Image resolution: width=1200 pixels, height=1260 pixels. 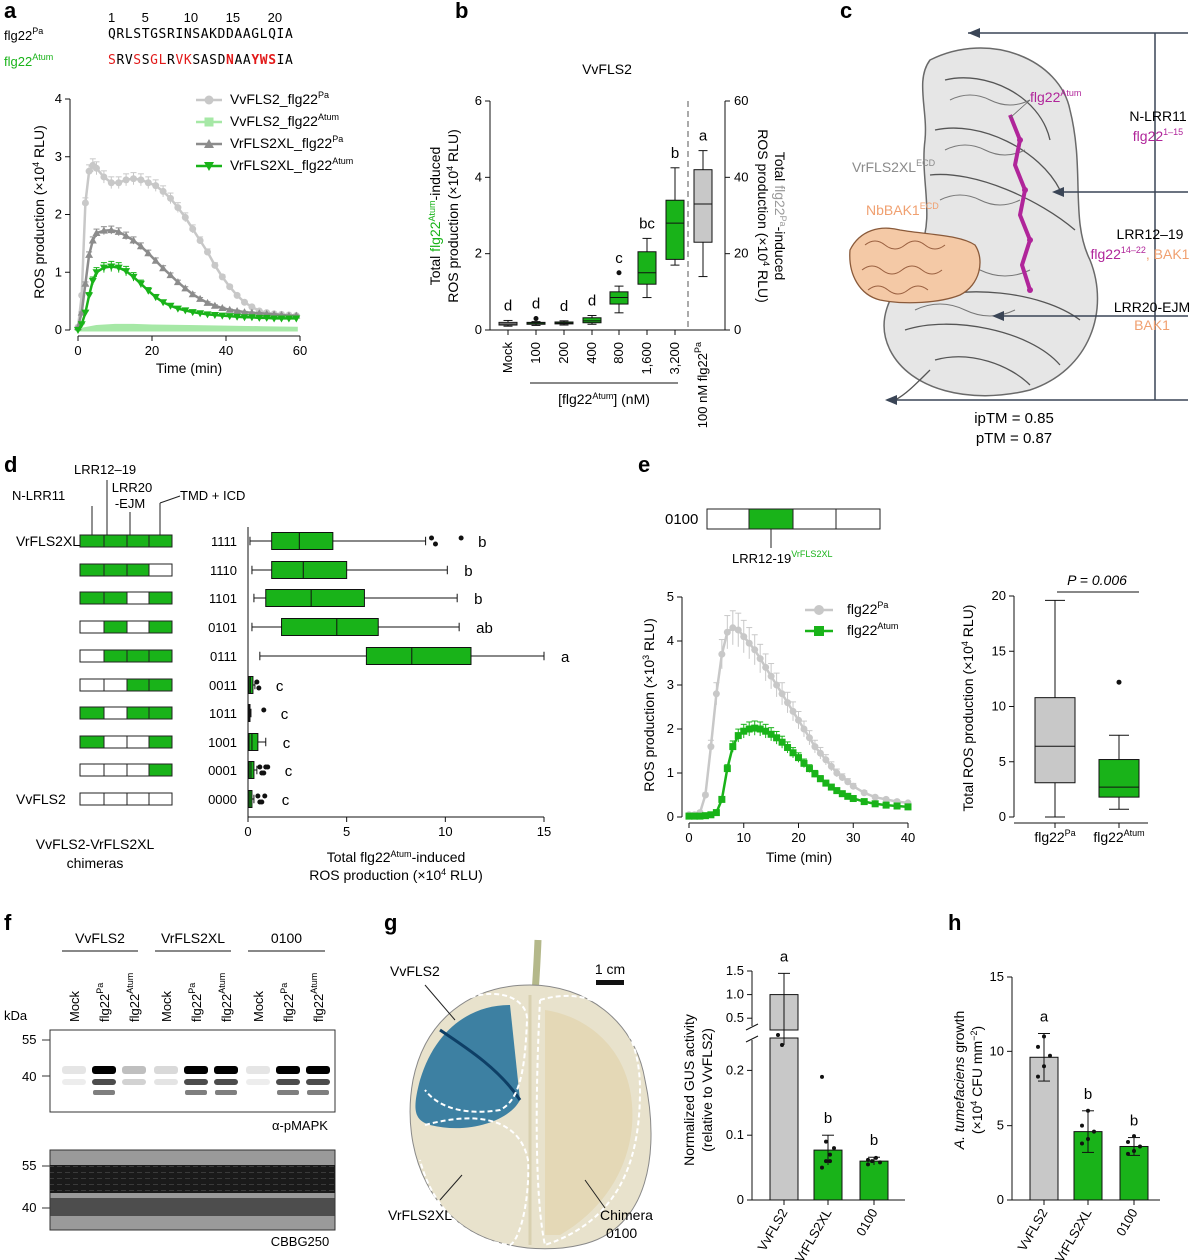 What do you see at coordinates (591, 353) in the screenshot?
I see `chart-b-xtick-label: 400` at bounding box center [591, 353].